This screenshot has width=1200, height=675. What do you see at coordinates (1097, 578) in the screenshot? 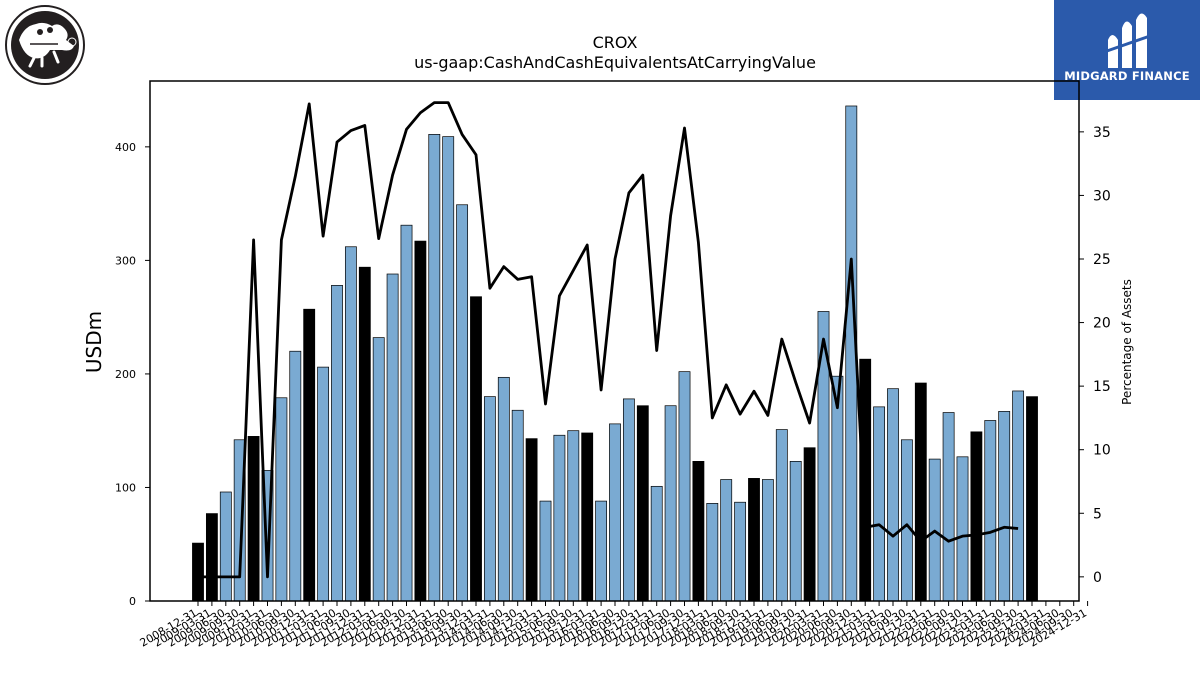
I see `y2-tick-label: 0` at bounding box center [1097, 578].